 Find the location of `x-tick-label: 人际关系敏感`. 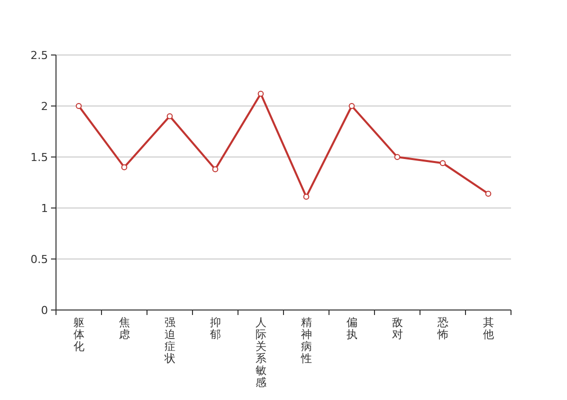

x-tick-label: 人际关系敏感 is located at coordinates (260, 352).